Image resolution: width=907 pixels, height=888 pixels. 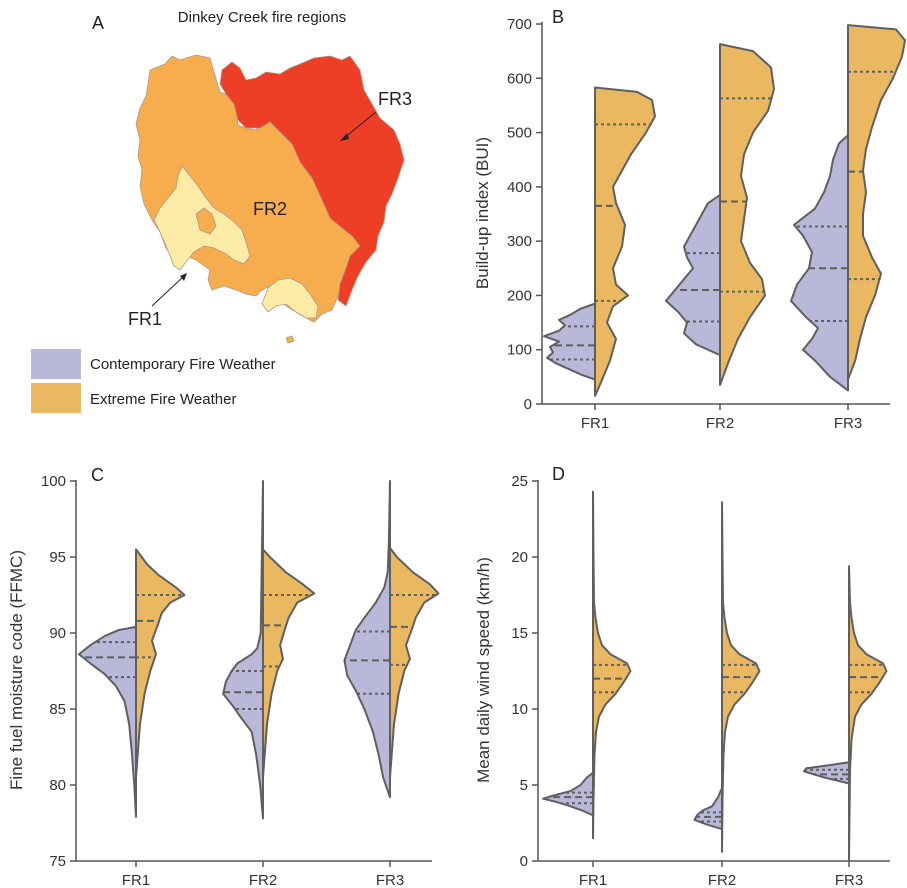 What do you see at coordinates (519, 481) in the screenshot?
I see `y-tick-label: 25` at bounding box center [519, 481].